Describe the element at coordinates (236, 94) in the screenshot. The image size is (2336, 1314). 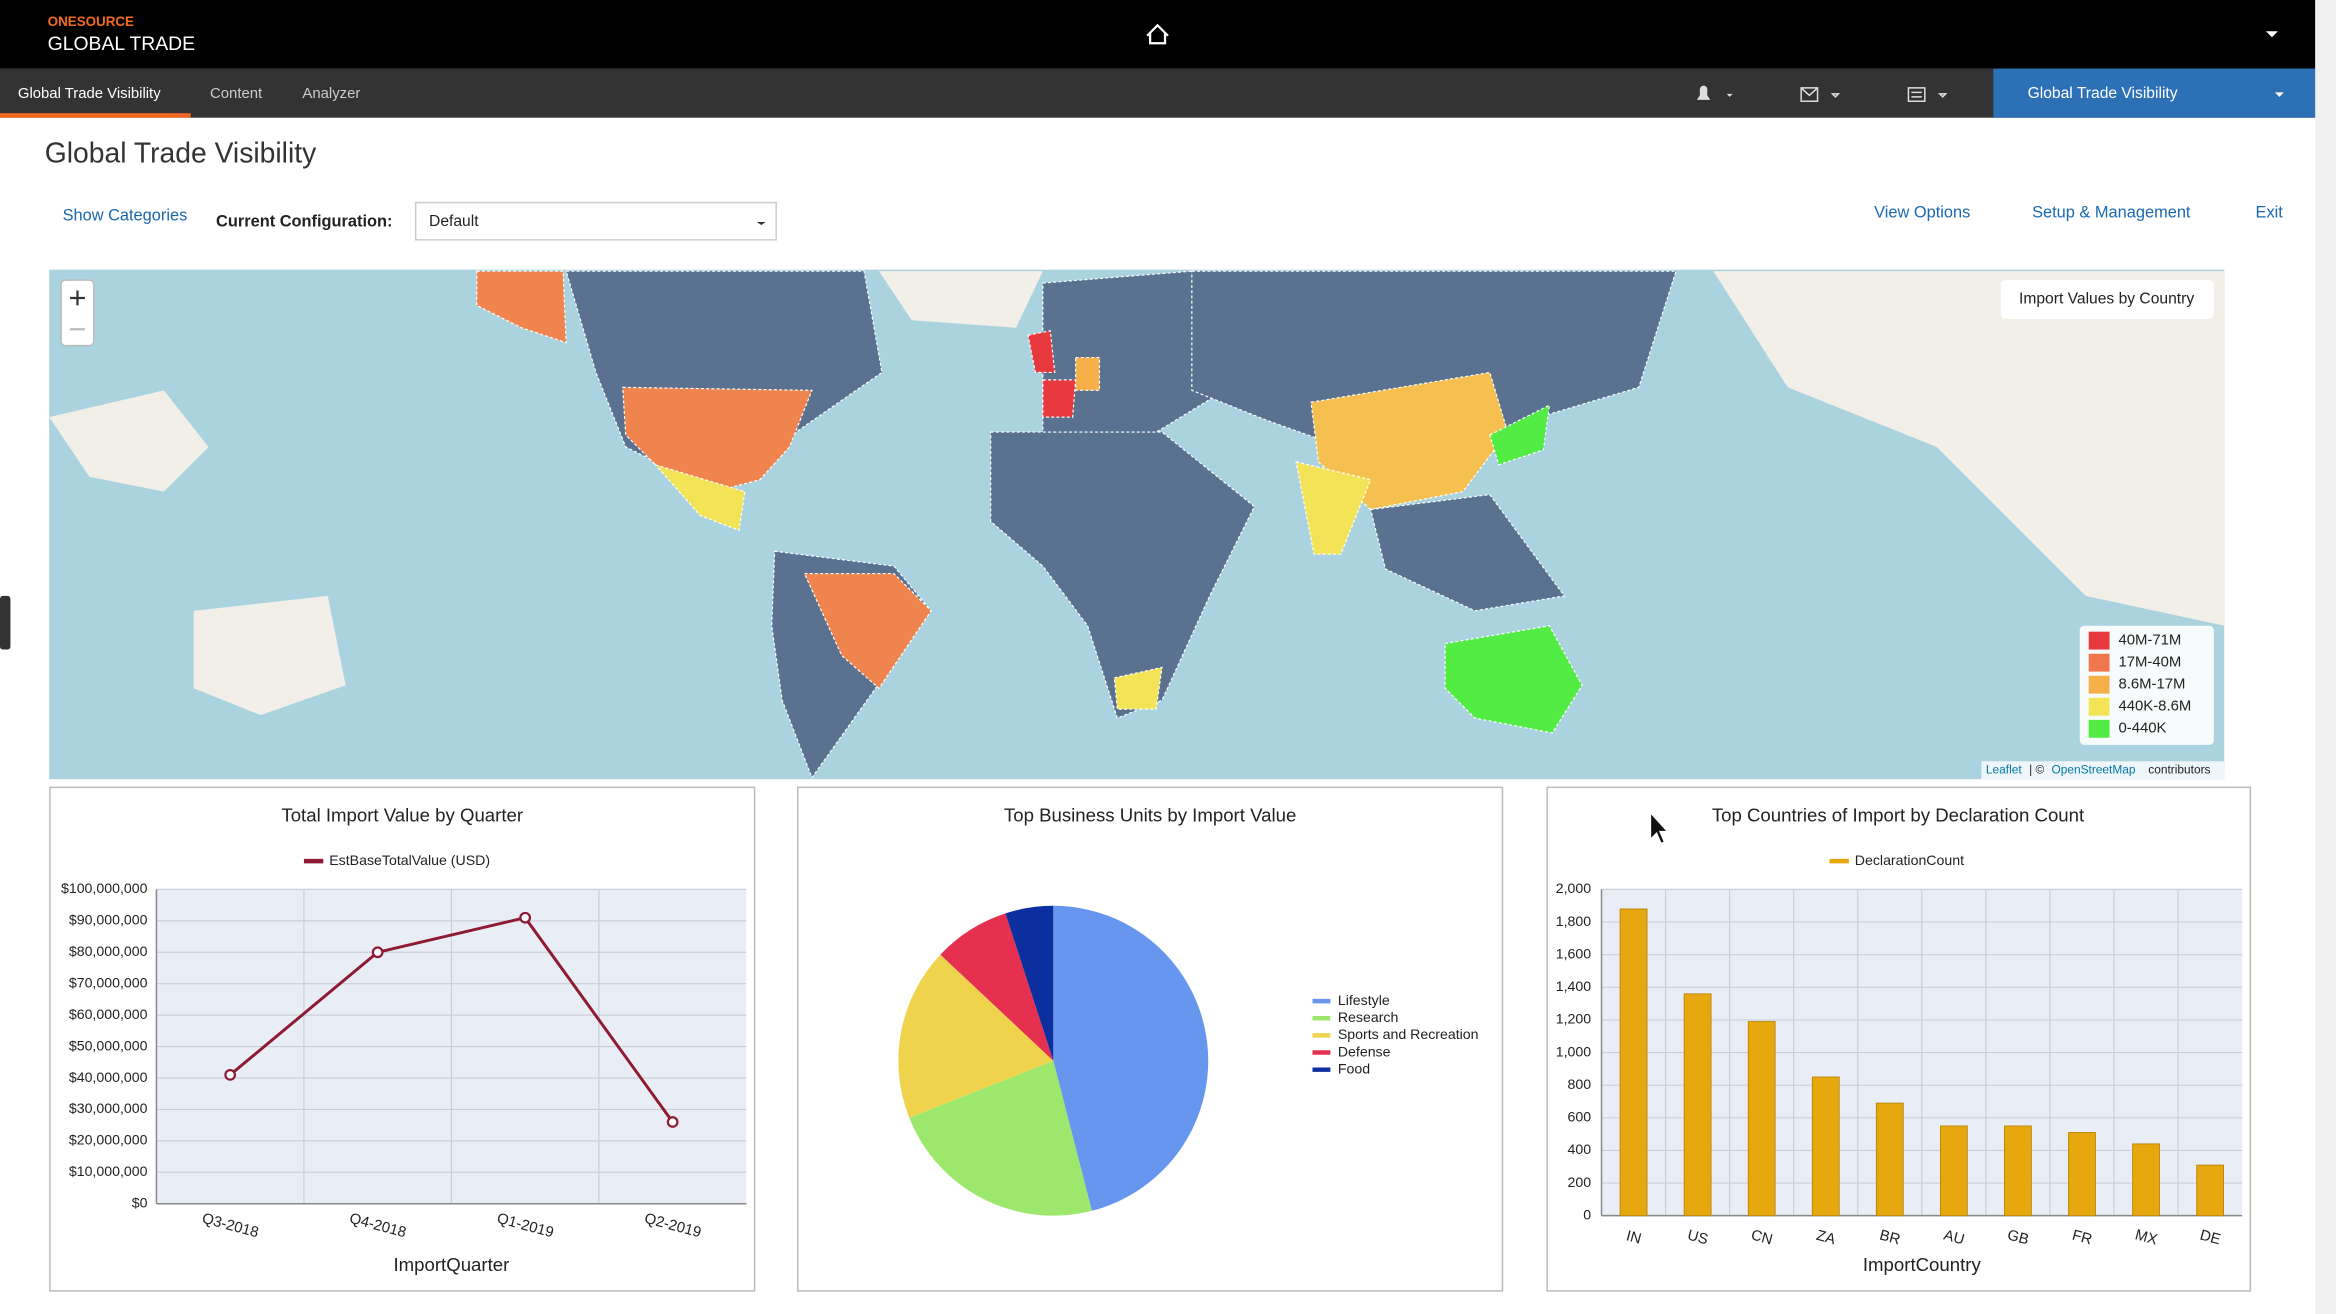
I see `nav-tab: Content` at that location.